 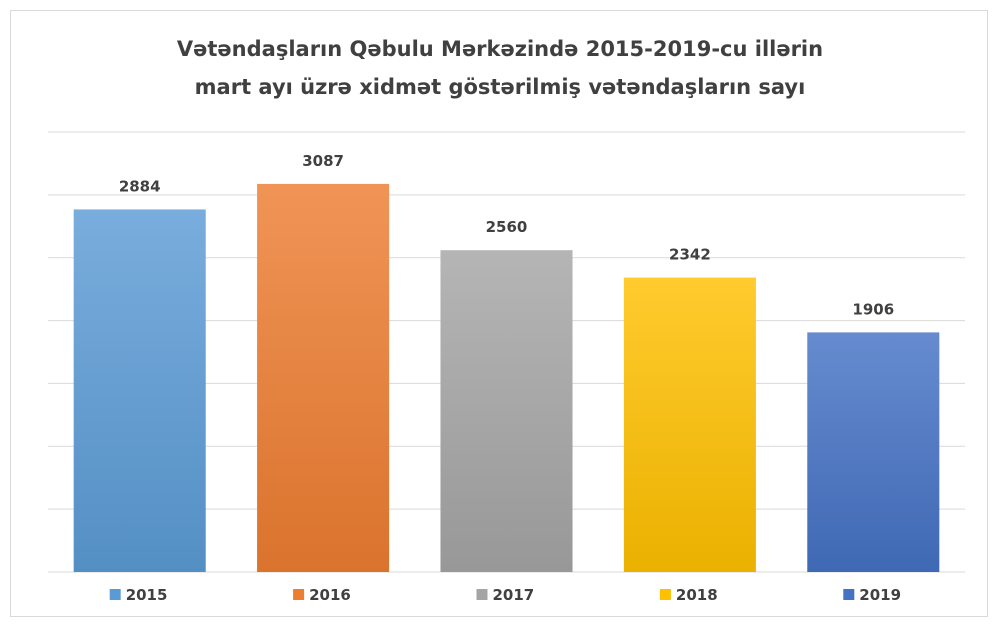 What do you see at coordinates (299, 594) in the screenshot?
I see `legend-swatch-2016` at bounding box center [299, 594].